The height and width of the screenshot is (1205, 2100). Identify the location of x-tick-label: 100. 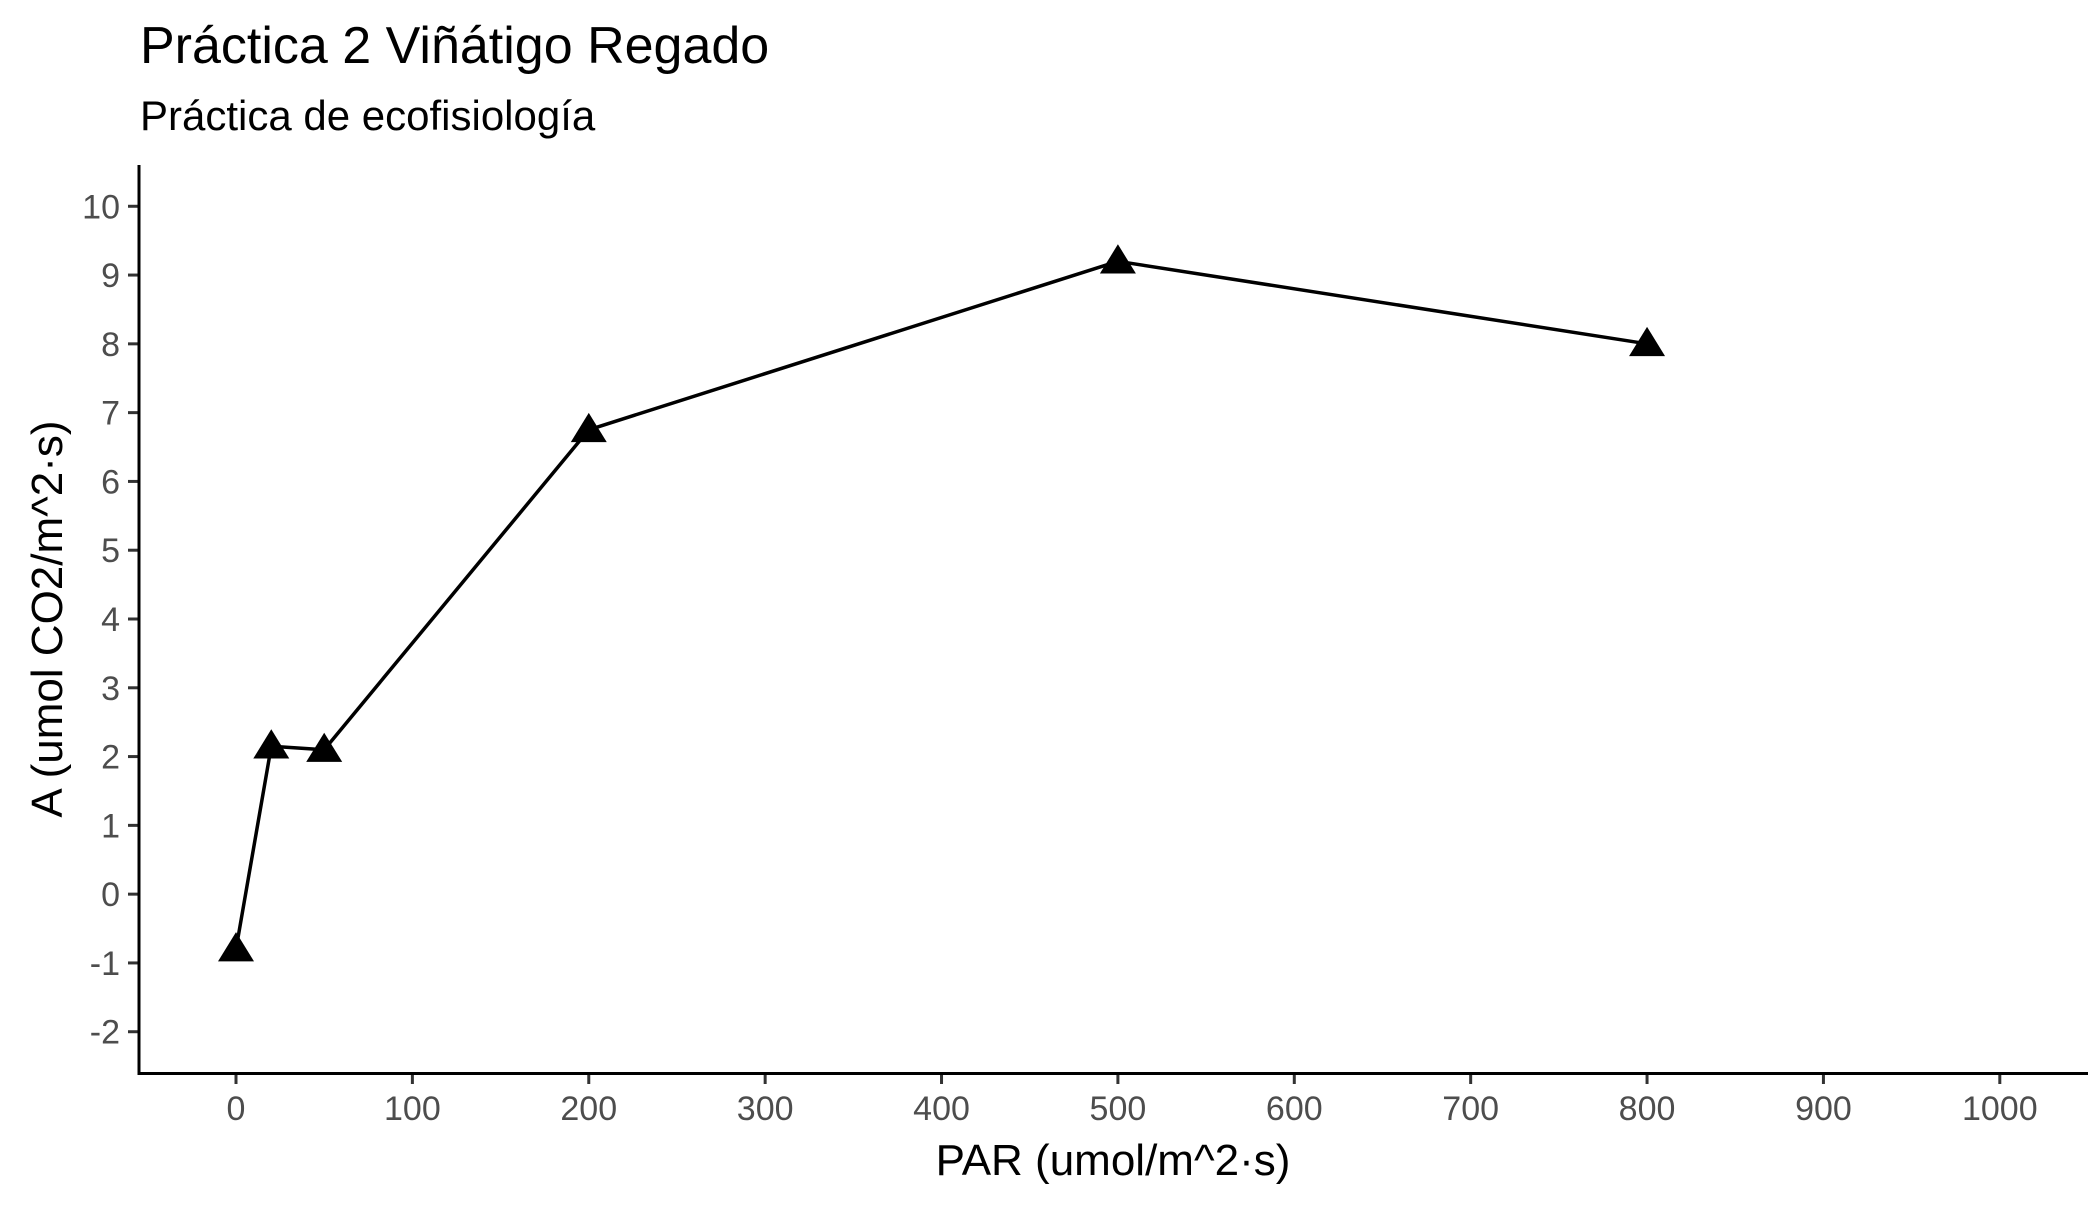
(412, 1109).